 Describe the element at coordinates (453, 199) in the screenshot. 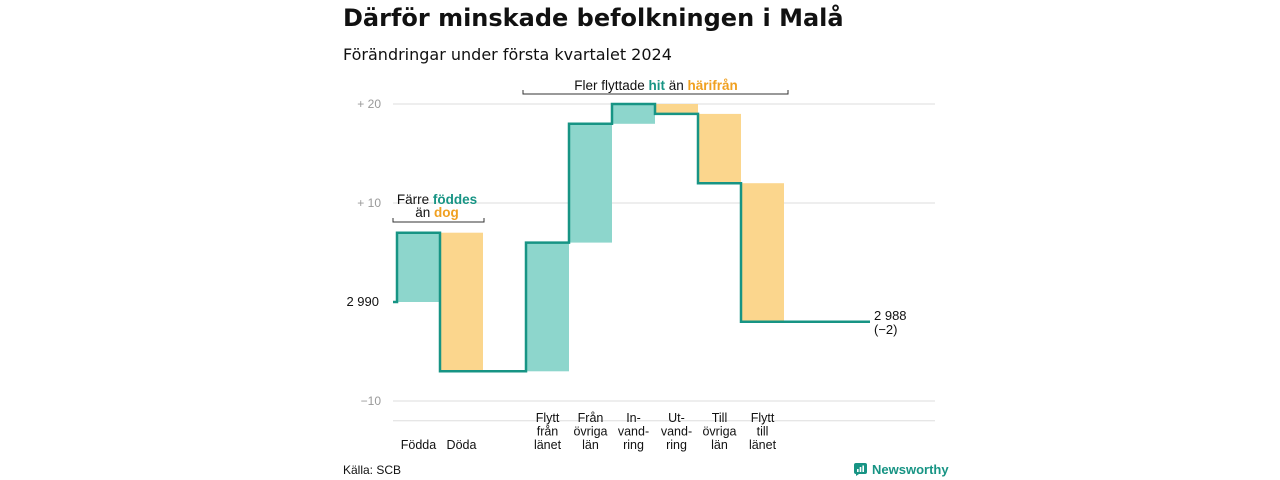

I see `annotation-part: föddes` at that location.